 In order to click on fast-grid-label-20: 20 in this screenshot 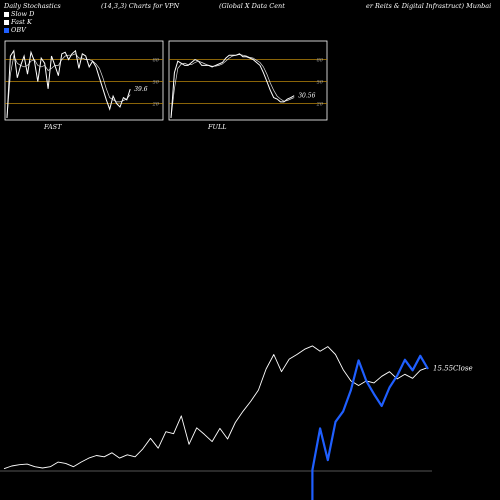, I will do `click(156, 104)`.